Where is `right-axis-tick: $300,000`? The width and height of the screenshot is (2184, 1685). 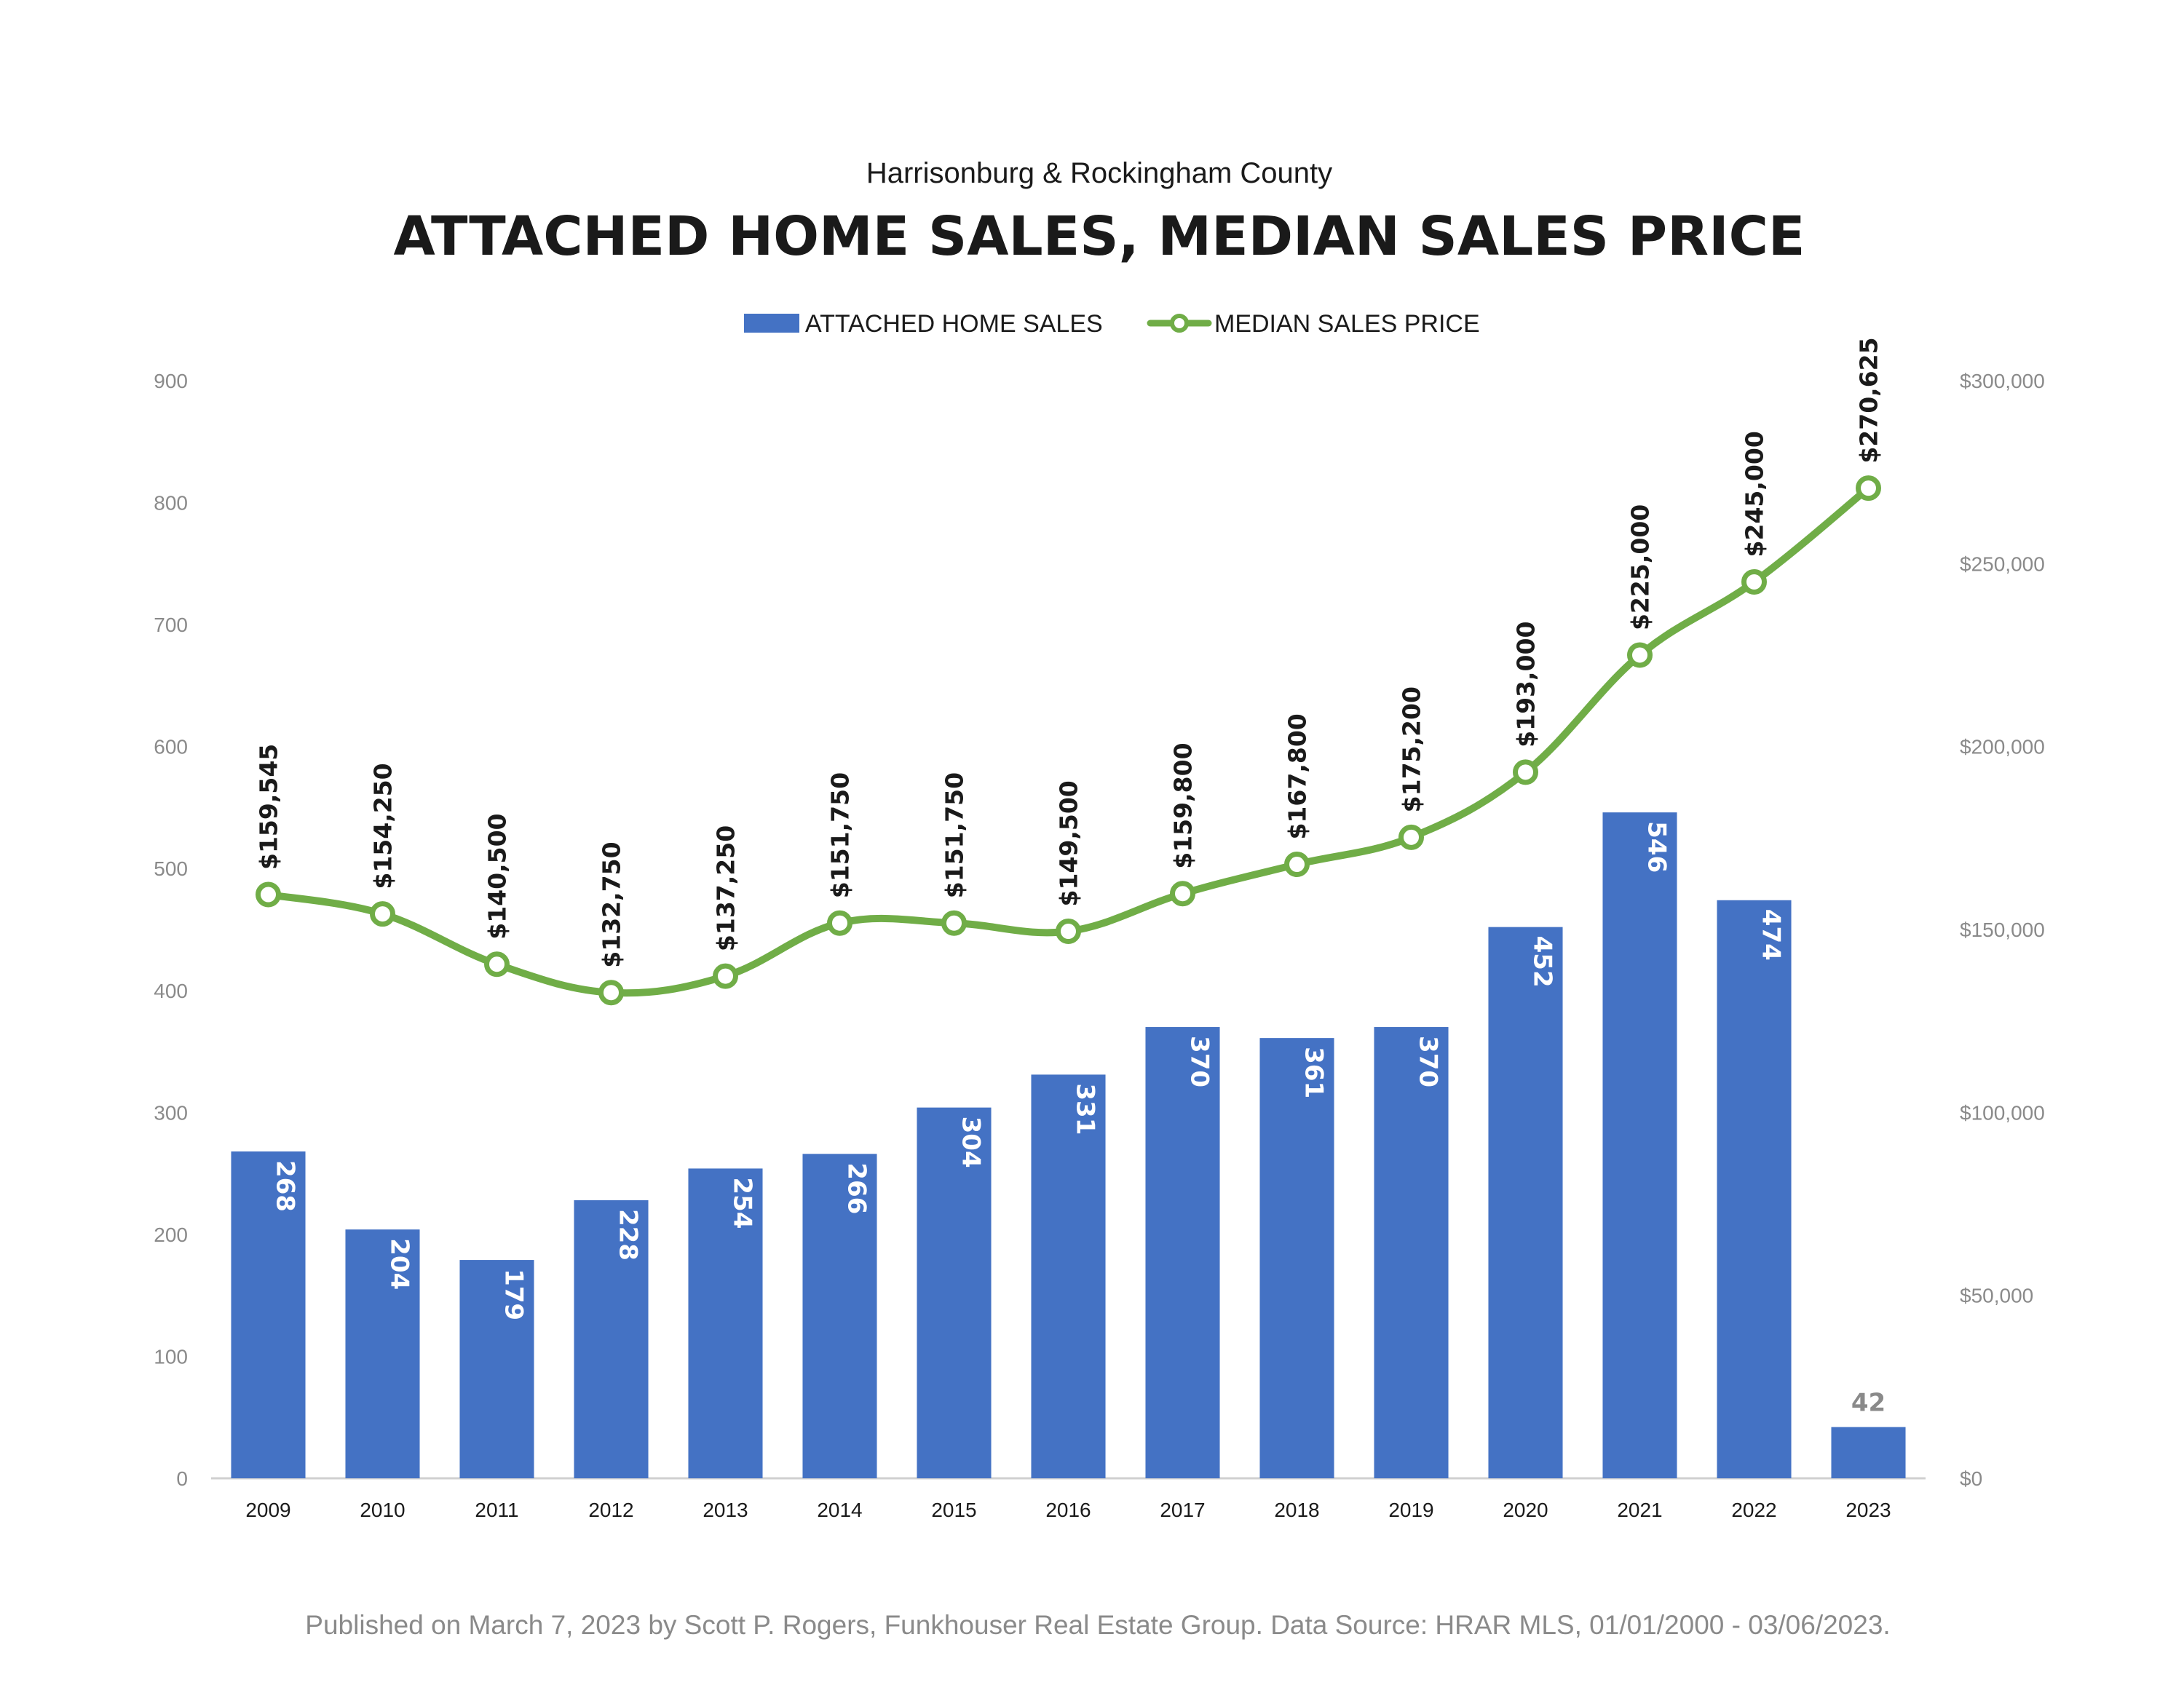 right-axis-tick: $300,000 is located at coordinates (2002, 381).